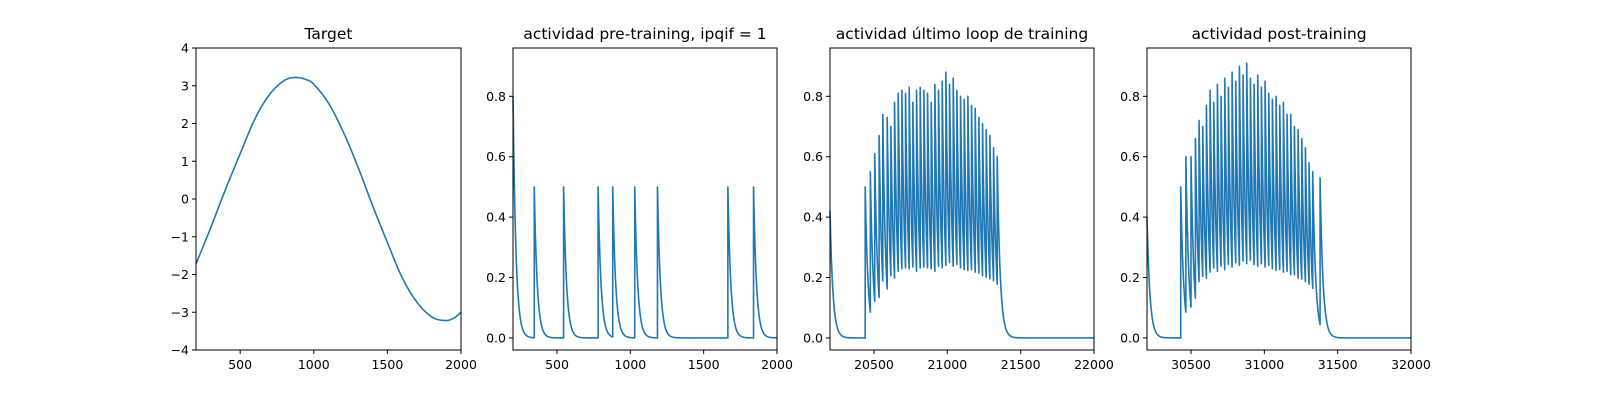  I want to click on panel-title: actividad post-training, so click(1278, 34).